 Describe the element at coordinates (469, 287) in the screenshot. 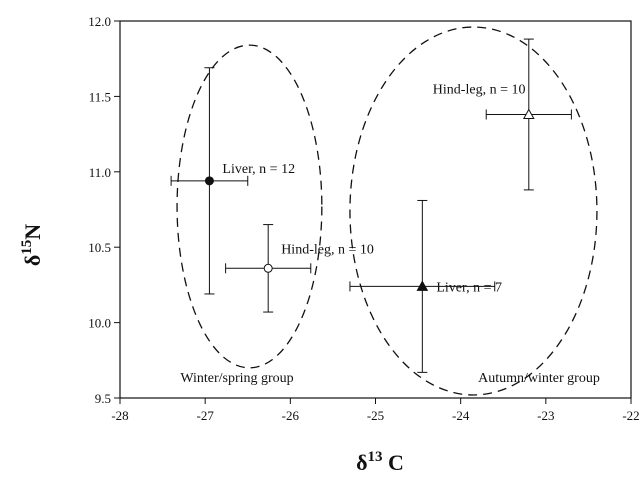

I see `point-label: Liver, n = 7` at that location.